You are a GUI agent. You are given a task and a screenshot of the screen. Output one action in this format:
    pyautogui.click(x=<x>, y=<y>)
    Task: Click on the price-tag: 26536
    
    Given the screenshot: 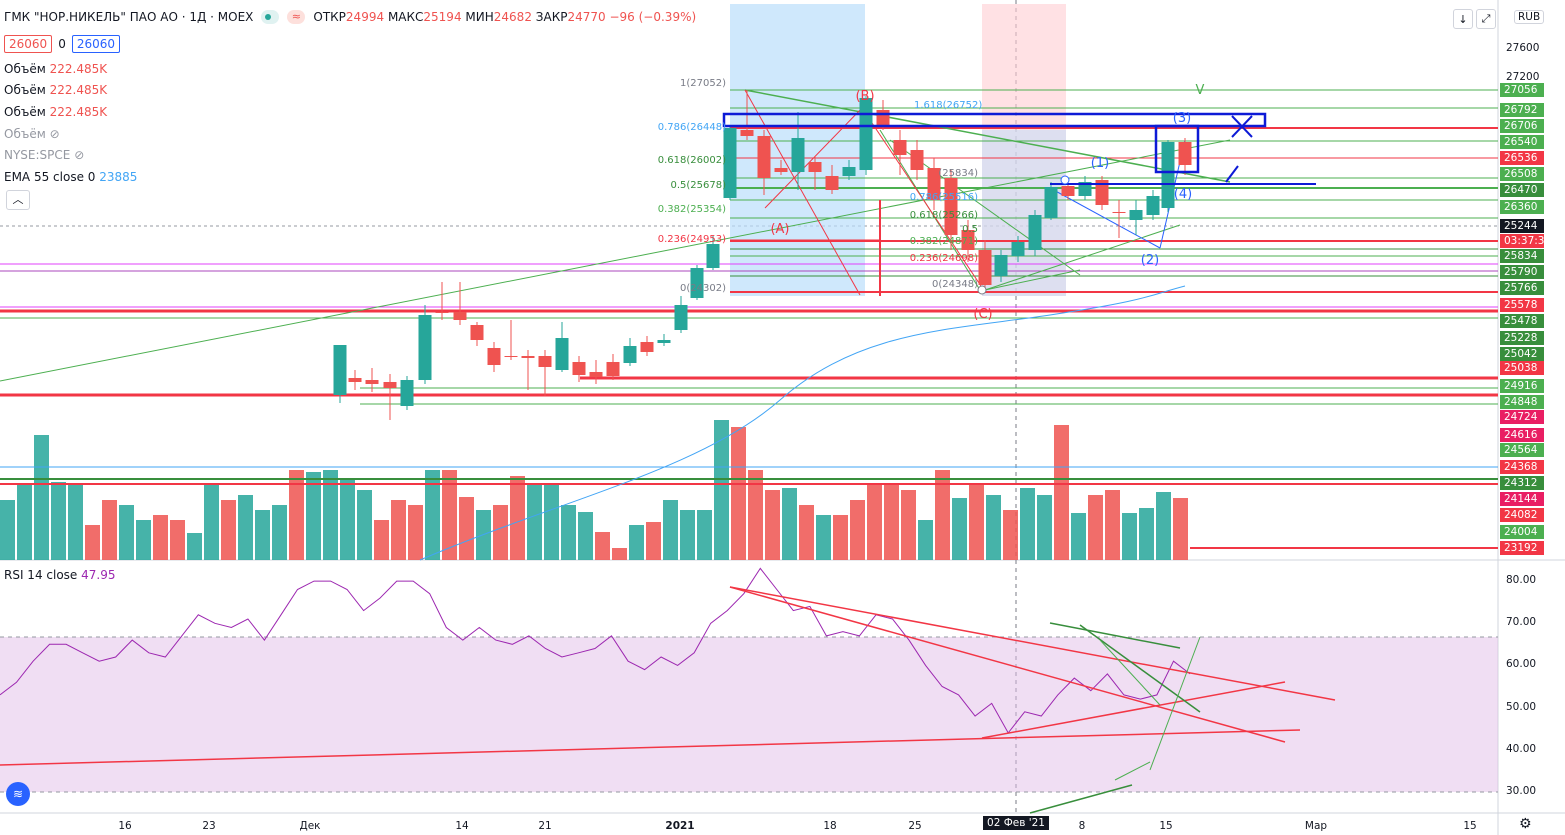 What is the action you would take?
    pyautogui.click(x=1522, y=158)
    